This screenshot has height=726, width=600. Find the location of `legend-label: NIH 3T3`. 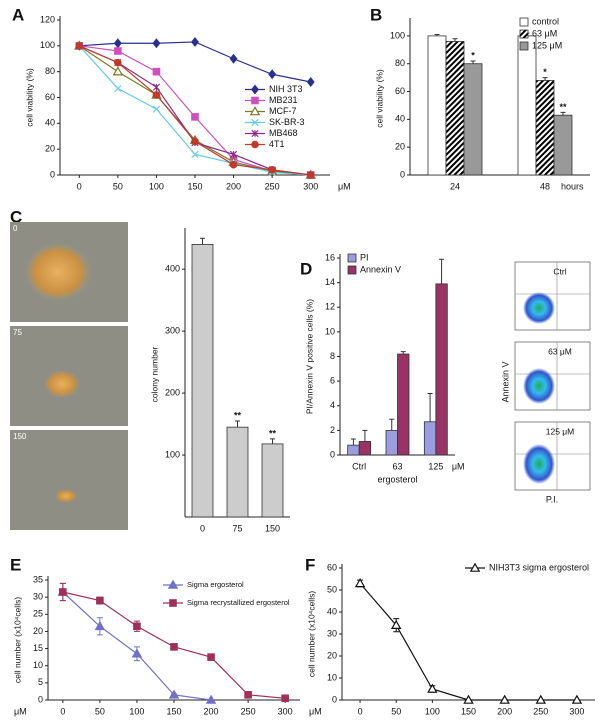

legend-label: NIH 3T3 is located at coordinates (286, 89).